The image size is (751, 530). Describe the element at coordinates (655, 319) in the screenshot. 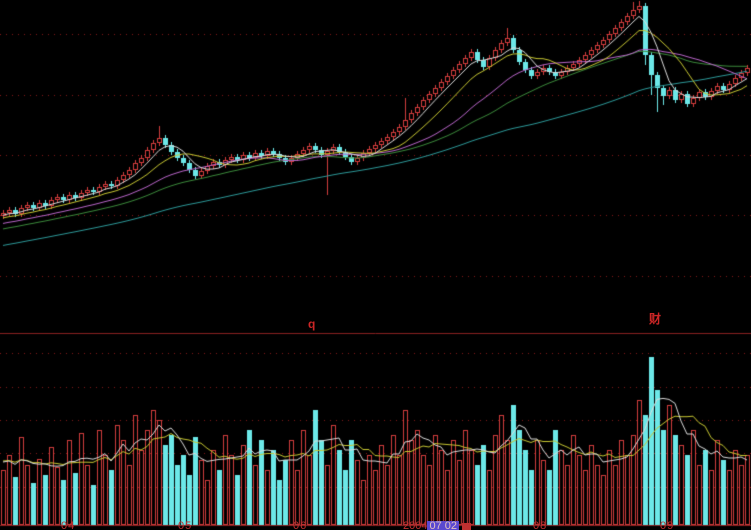

I see `signal-marker-cai: 财` at that location.